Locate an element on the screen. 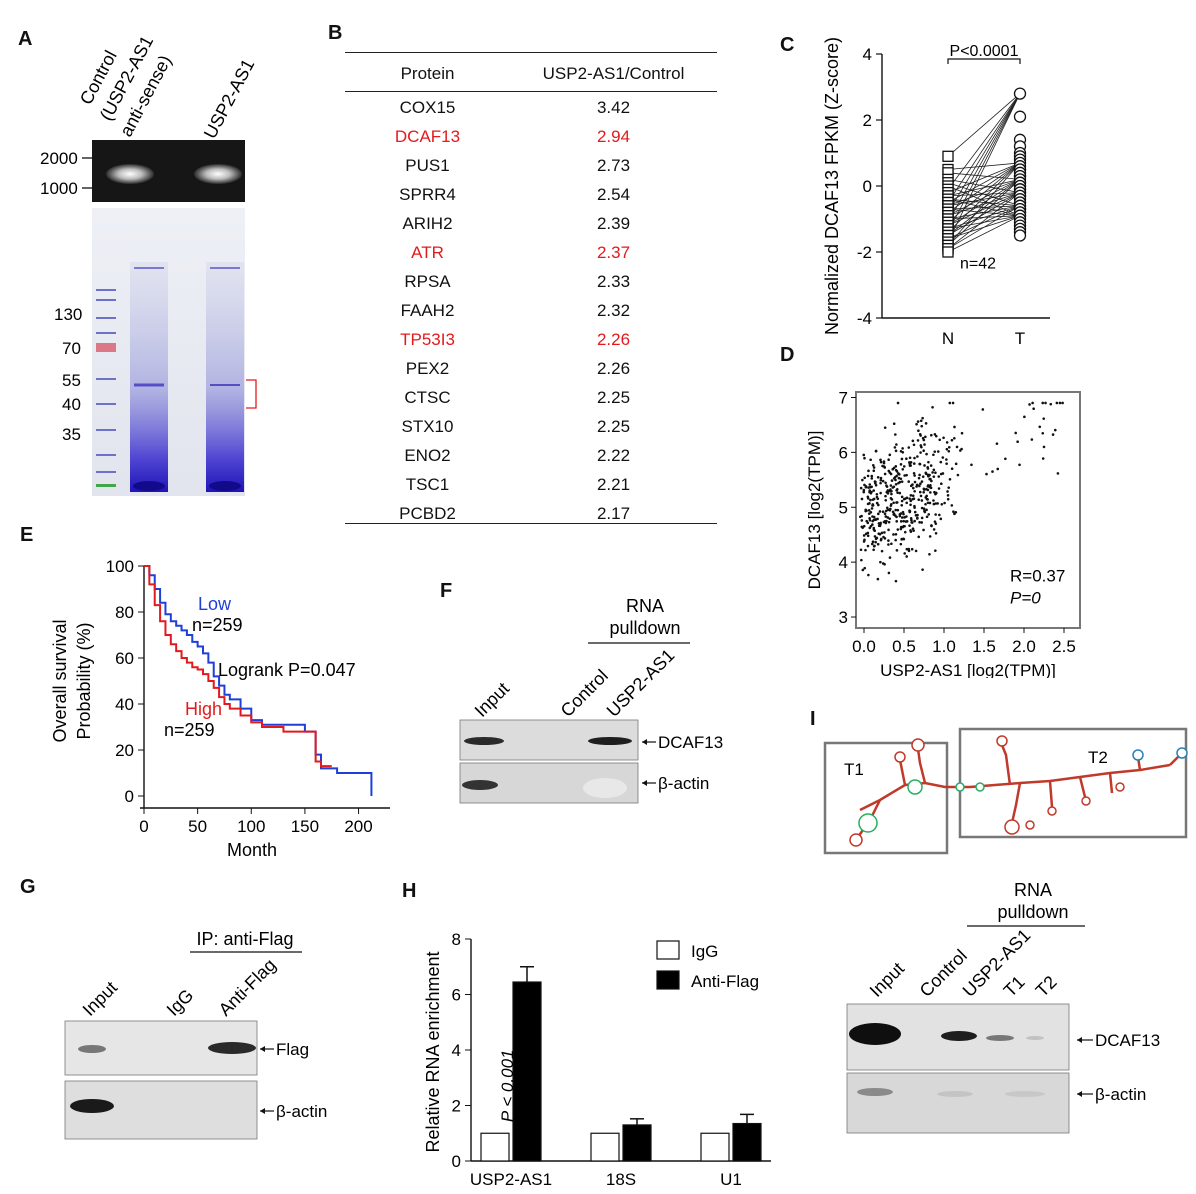 Image resolution: width=1196 pixels, height=1194 pixels. c-n-label: n=42 is located at coordinates (978, 264).